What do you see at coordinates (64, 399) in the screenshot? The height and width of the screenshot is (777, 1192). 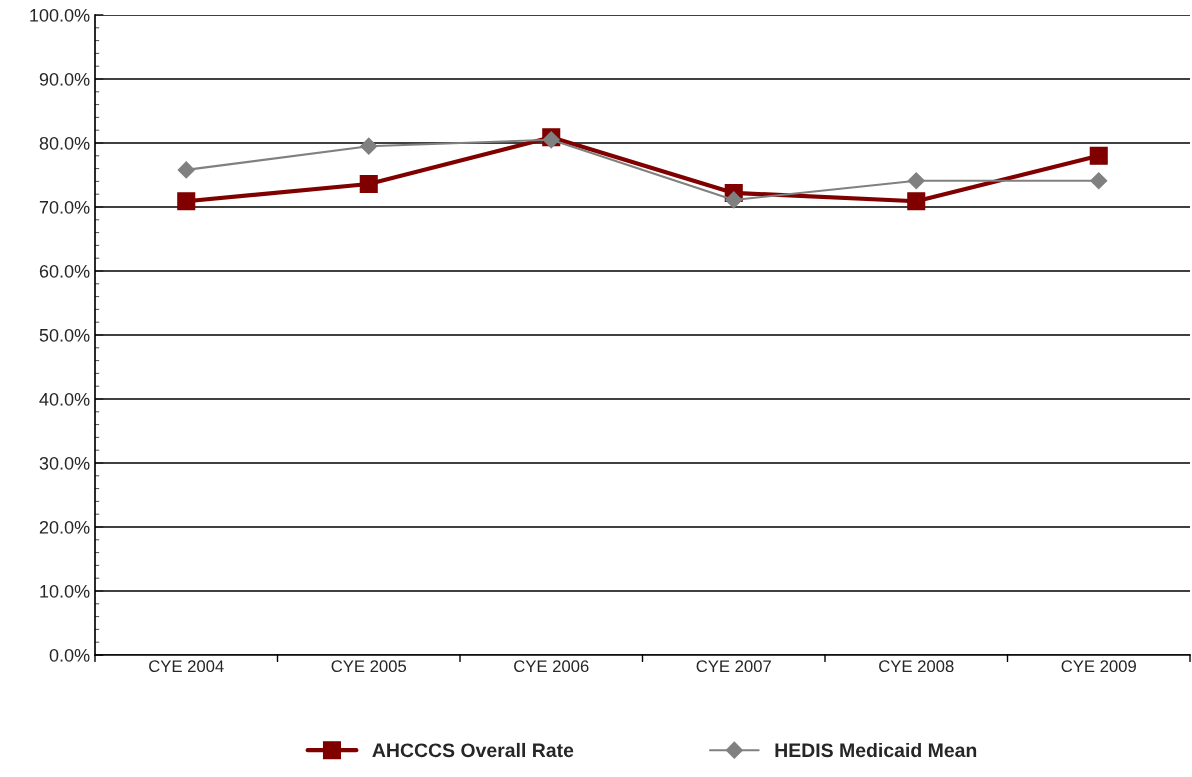 I see `y-tick-label: 40.0%` at bounding box center [64, 399].